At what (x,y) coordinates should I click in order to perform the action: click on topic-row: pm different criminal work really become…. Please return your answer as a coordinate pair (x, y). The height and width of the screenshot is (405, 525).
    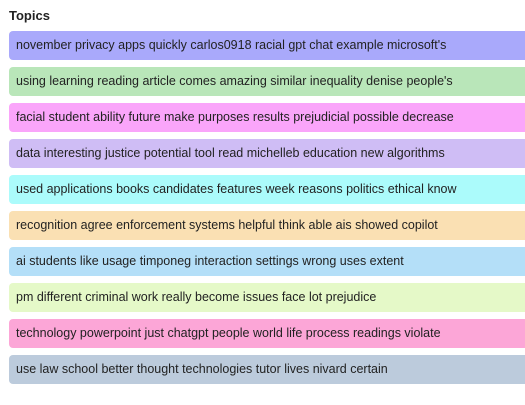
    Looking at the image, I should click on (267, 297).